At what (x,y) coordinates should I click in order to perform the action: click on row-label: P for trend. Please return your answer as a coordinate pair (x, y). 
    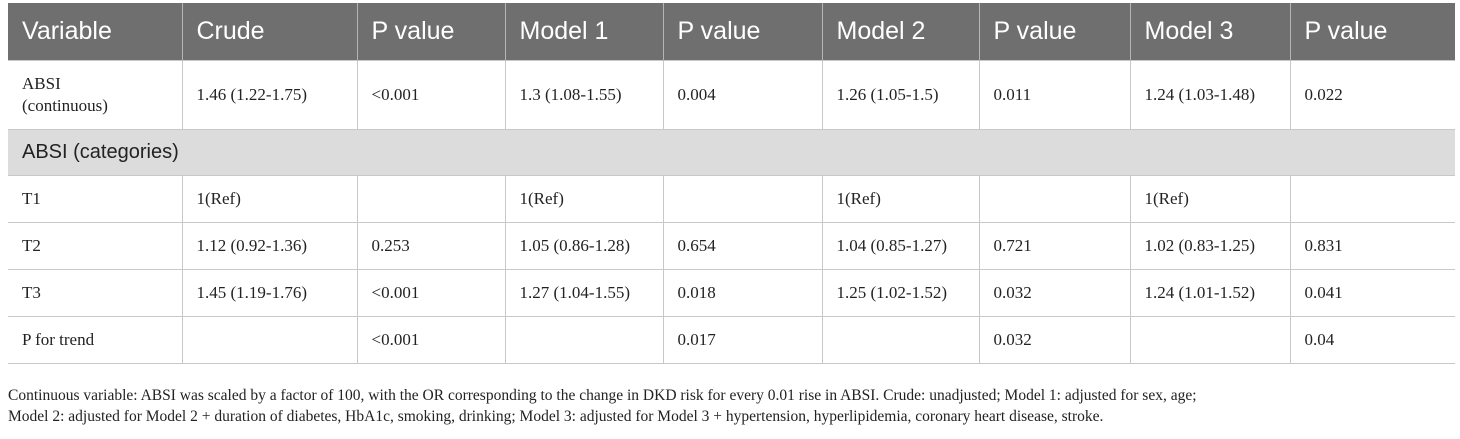
    Looking at the image, I should click on (95, 340).